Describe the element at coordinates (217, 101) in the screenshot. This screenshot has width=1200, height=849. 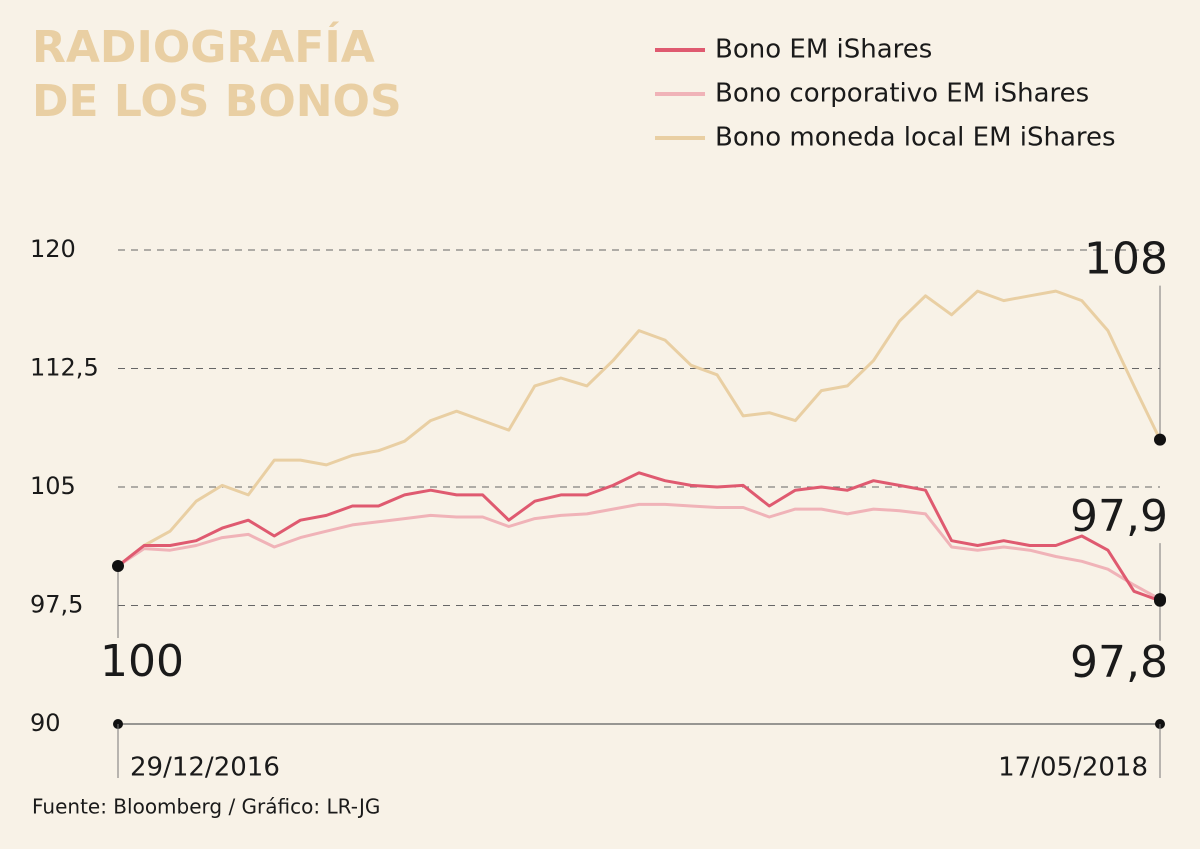
I see `chart-title: DE LOS BONOS` at that location.